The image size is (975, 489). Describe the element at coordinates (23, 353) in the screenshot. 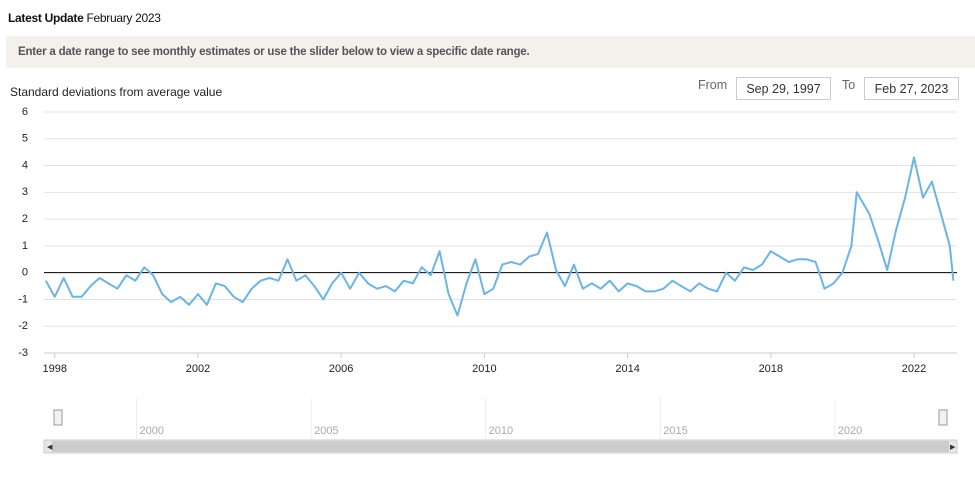

I see `y-tick-label: -3` at that location.